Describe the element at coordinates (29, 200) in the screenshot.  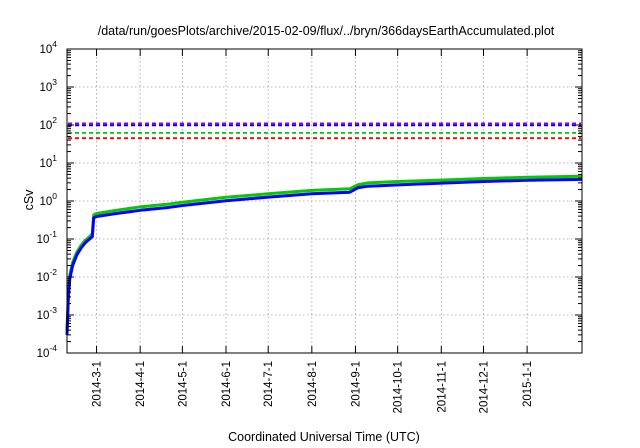
I see `y-axis-label: cSv` at that location.